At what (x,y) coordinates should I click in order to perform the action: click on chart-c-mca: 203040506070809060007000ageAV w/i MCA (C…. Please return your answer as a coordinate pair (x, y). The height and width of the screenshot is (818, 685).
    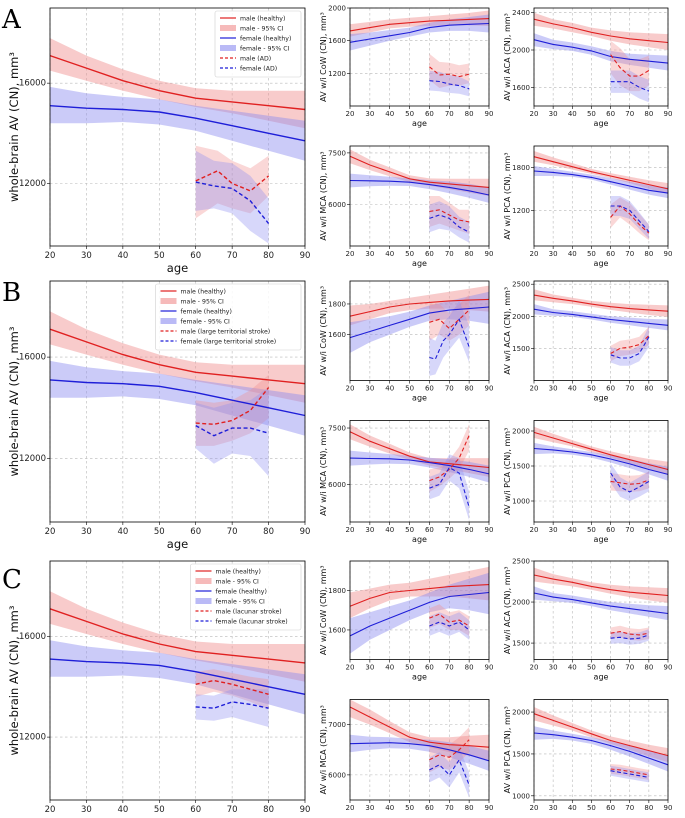
    Looking at the image, I should click on (406, 758).